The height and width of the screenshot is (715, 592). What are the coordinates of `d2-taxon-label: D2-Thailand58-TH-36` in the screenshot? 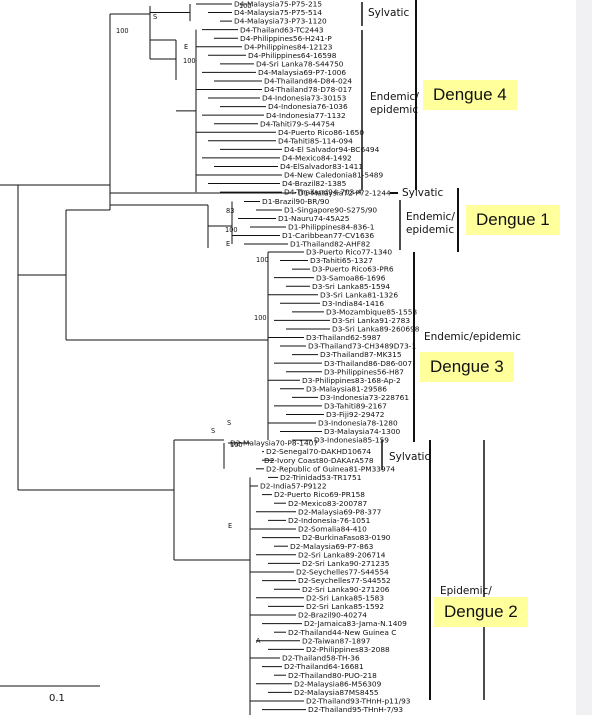 It's located at (321, 658).